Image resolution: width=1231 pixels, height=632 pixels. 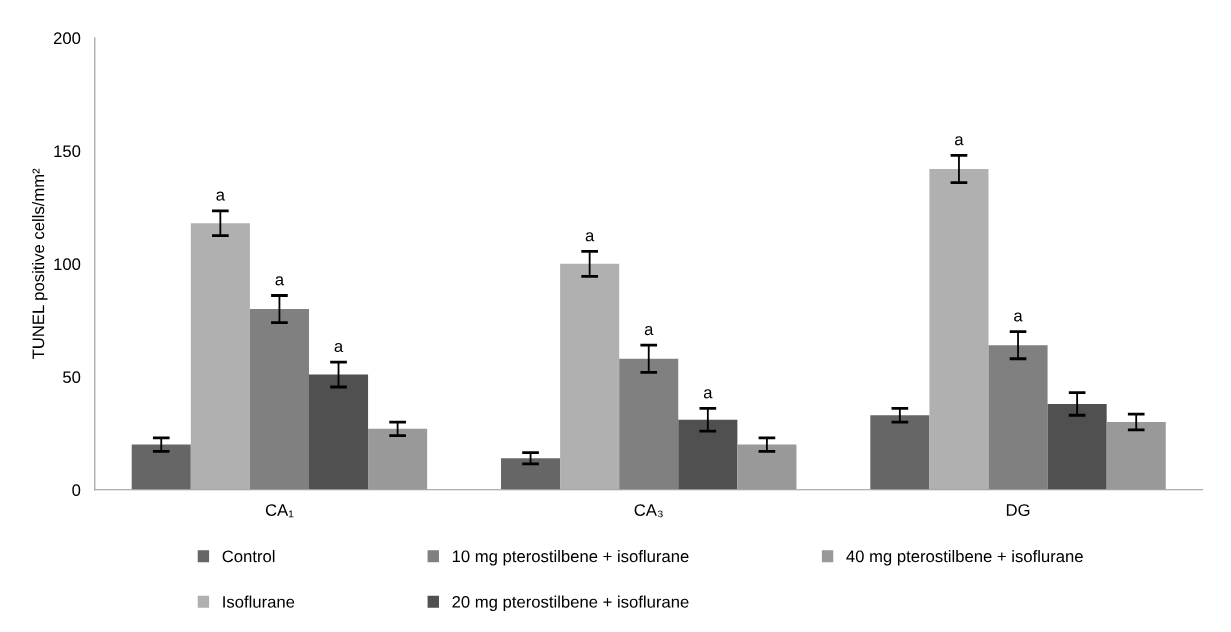 What do you see at coordinates (67, 151) in the screenshot?
I see `y-tick-label: 150` at bounding box center [67, 151].